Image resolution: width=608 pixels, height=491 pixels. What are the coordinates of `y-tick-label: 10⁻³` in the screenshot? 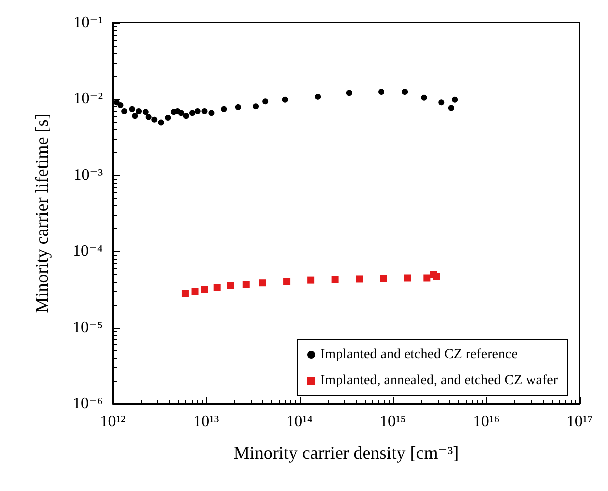 It's located at (89, 175).